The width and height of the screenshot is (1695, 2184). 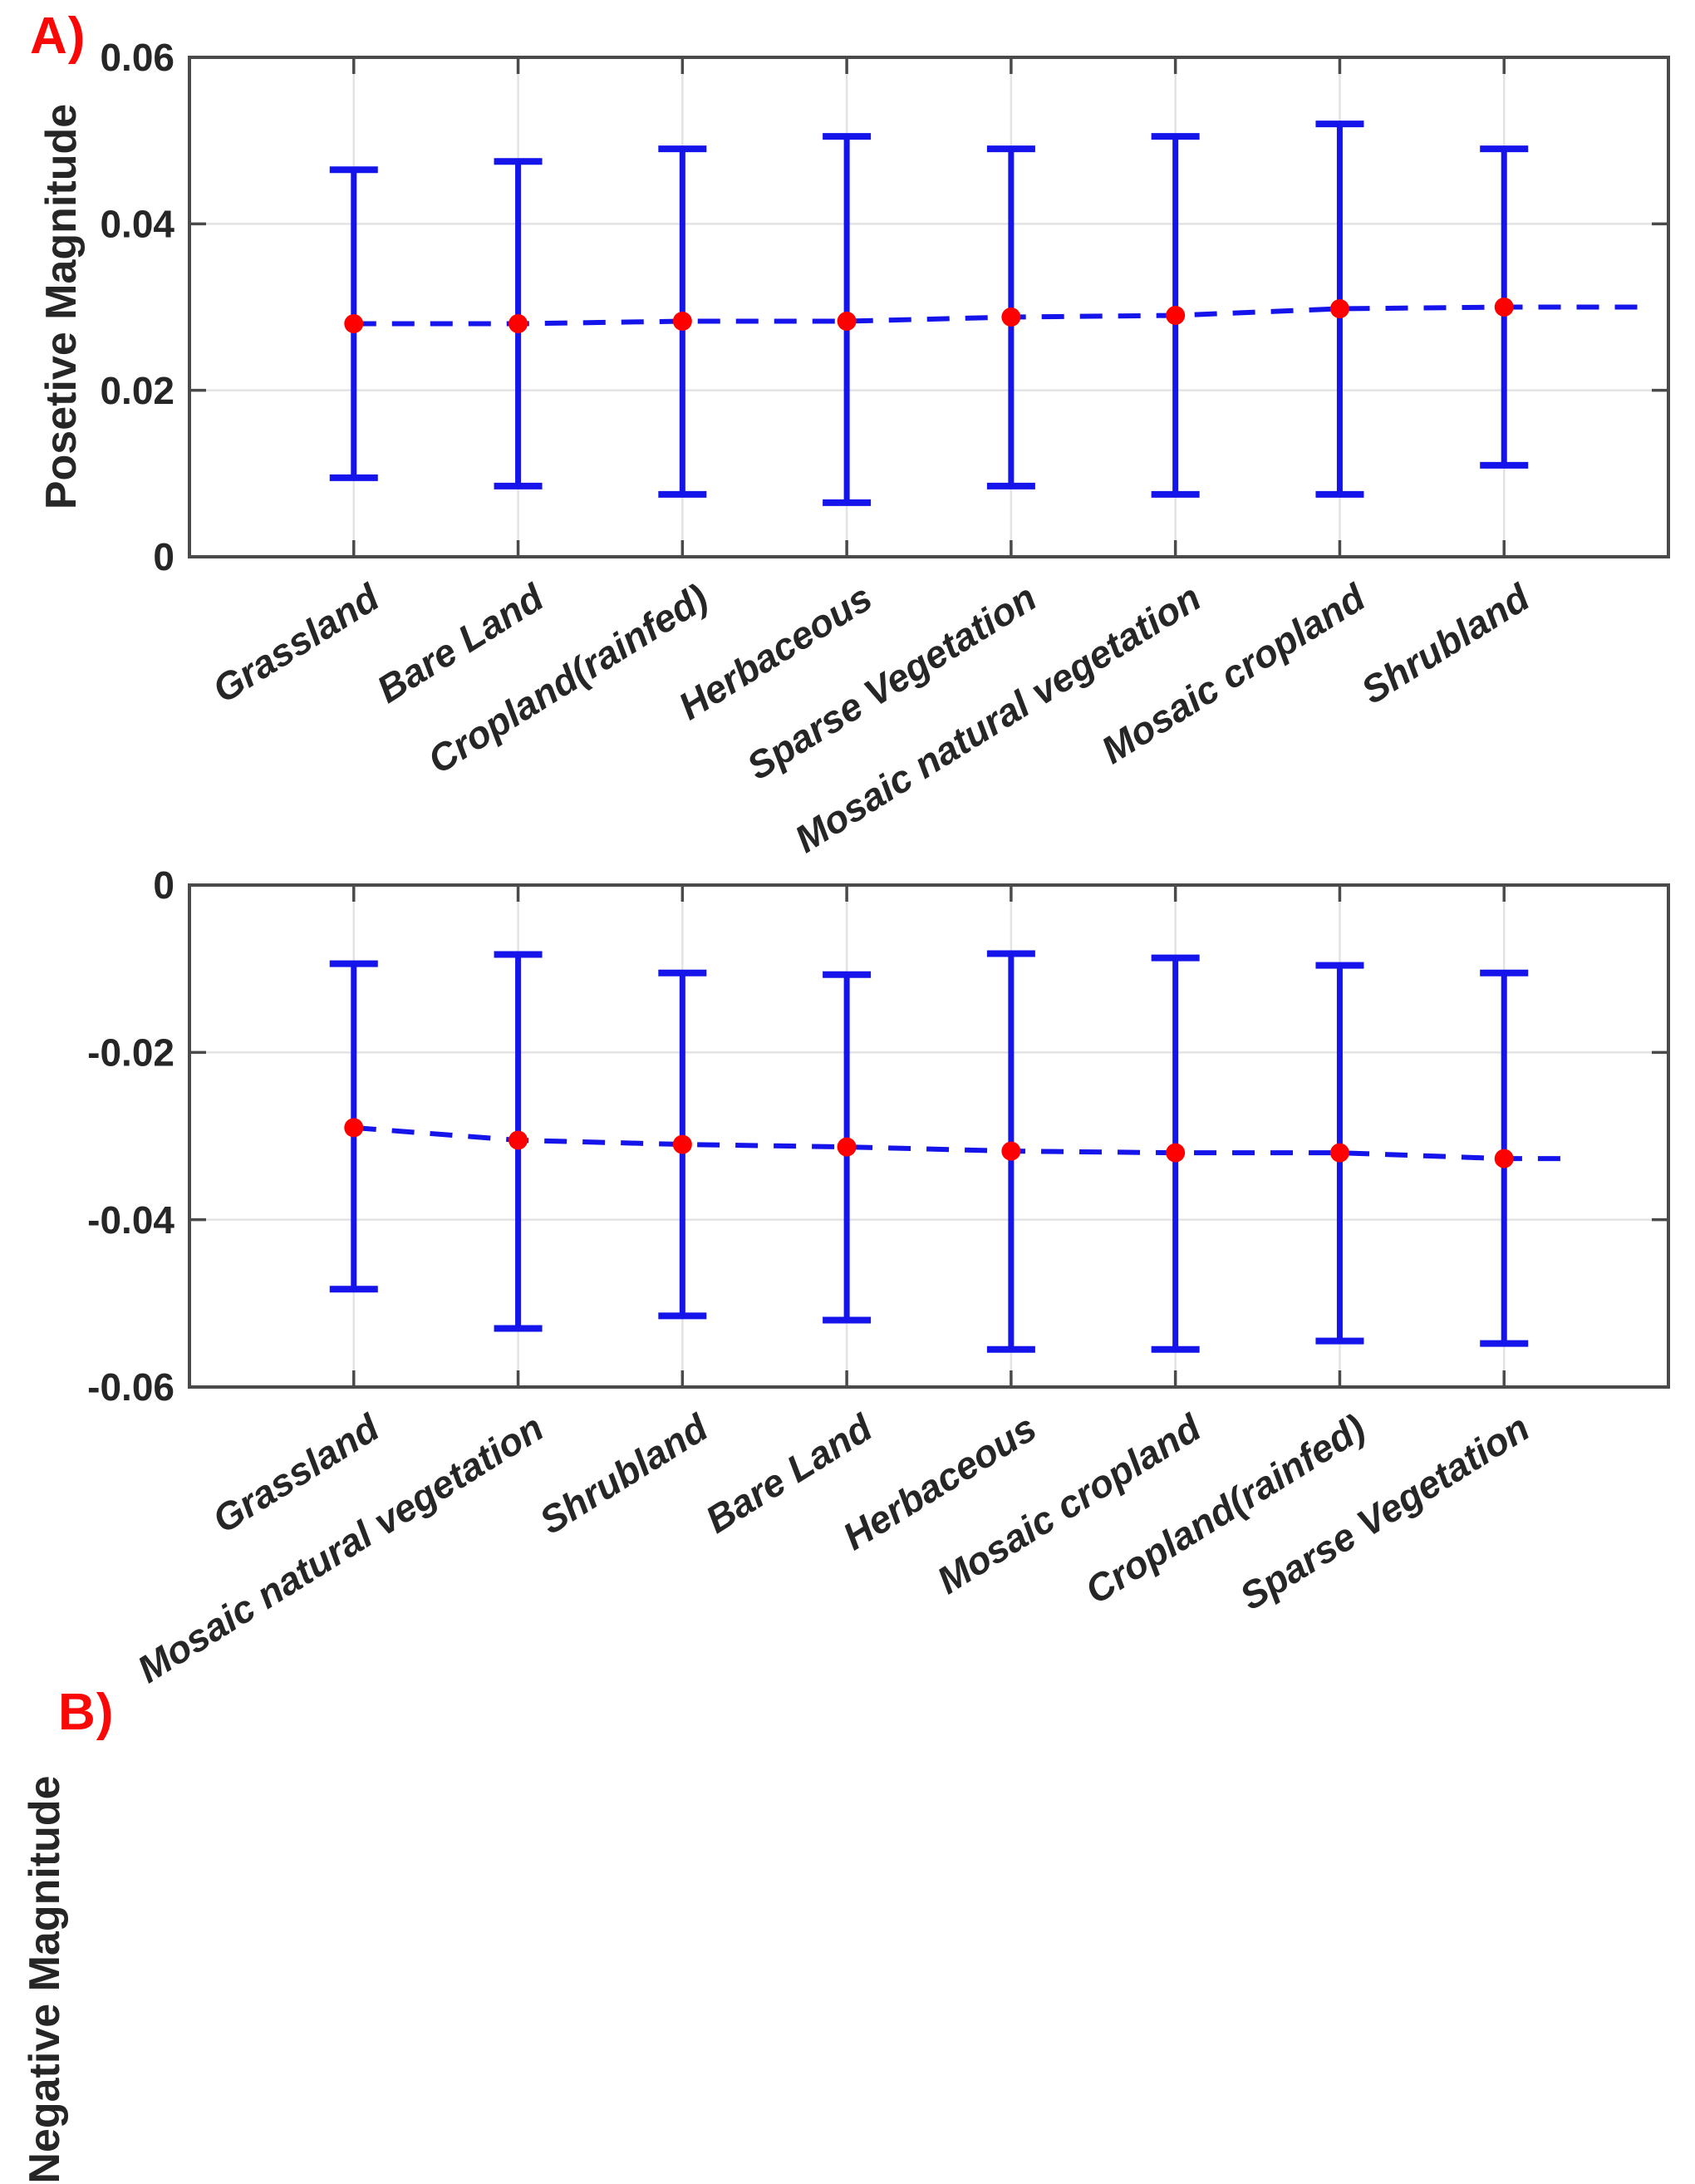 What do you see at coordinates (131, 1136) in the screenshot?
I see `y-tick-labels: -0.06 -0.04 -0.02 0` at bounding box center [131, 1136].